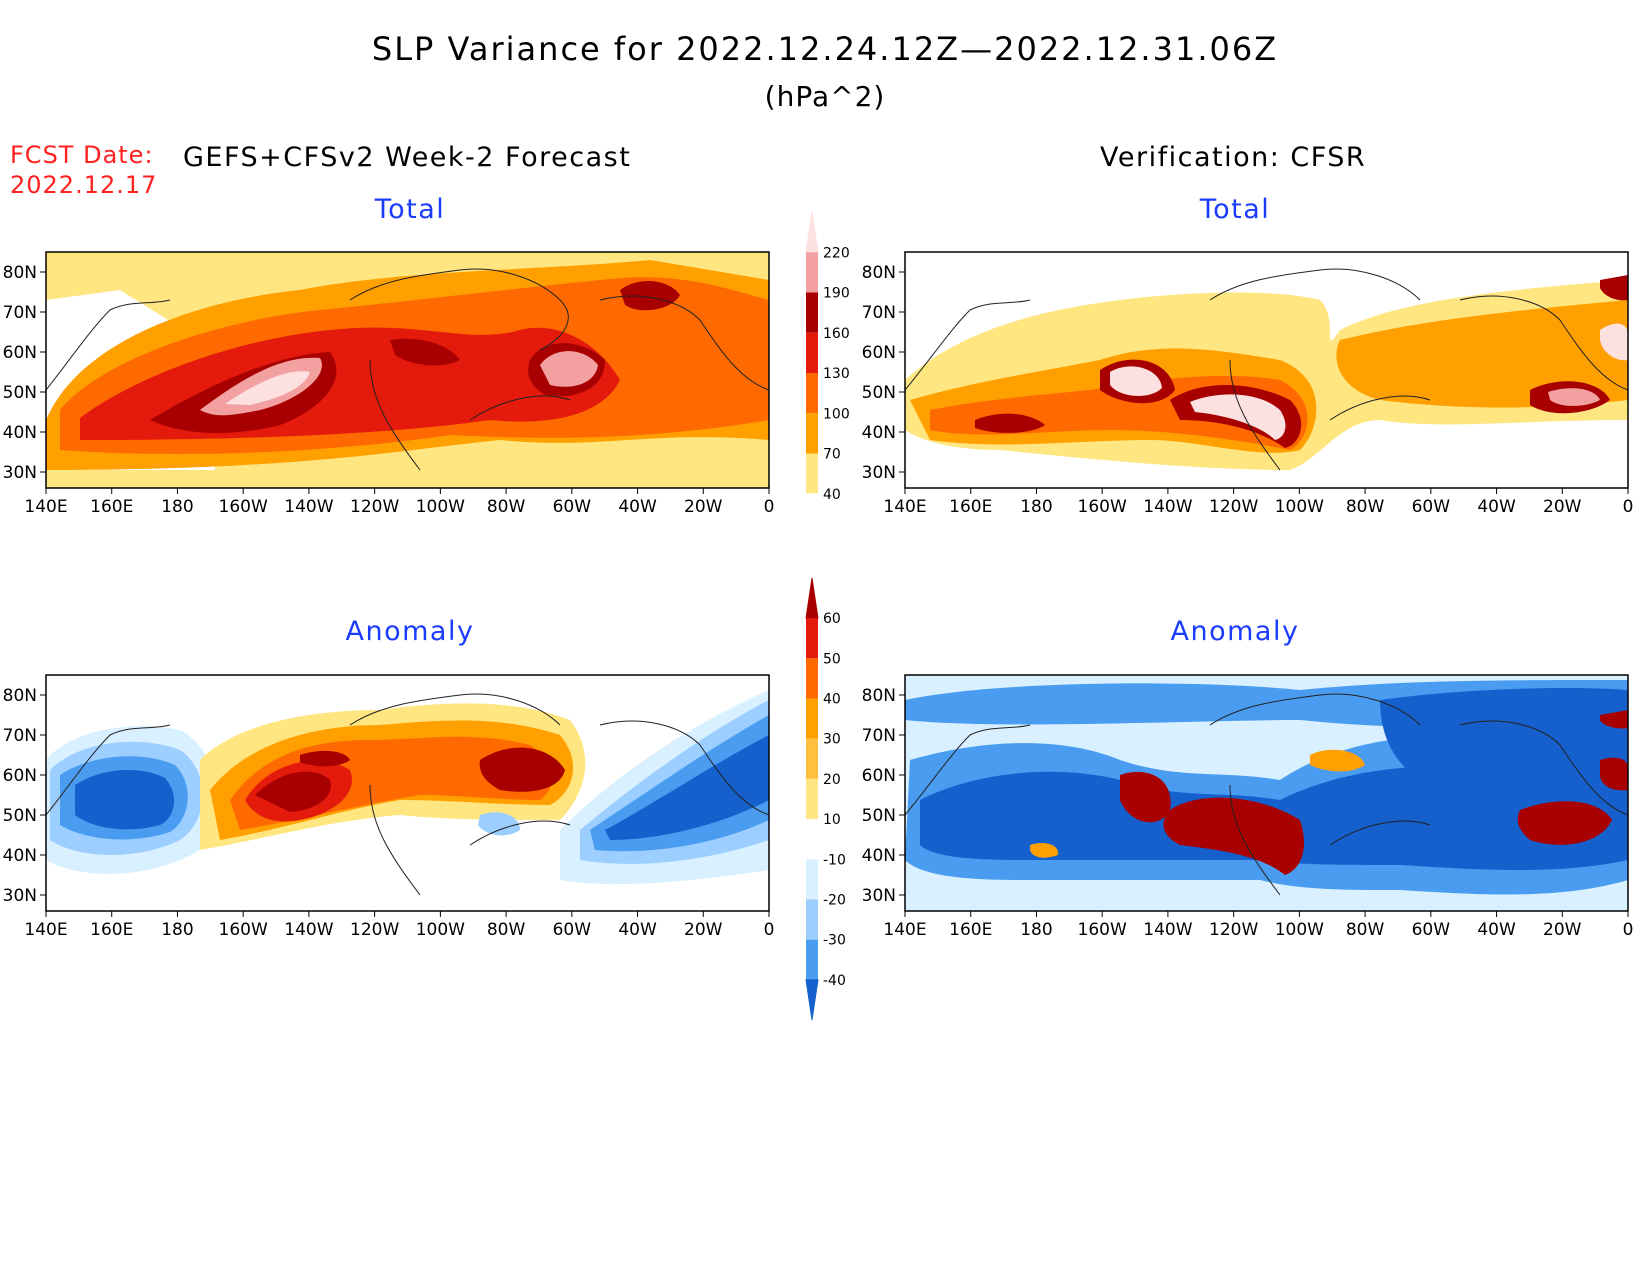  What do you see at coordinates (825, 799) in the screenshot?
I see `colorbar-anomaly: 60 50 40 30 20 10 -10 -20 -30 -40` at bounding box center [825, 799].